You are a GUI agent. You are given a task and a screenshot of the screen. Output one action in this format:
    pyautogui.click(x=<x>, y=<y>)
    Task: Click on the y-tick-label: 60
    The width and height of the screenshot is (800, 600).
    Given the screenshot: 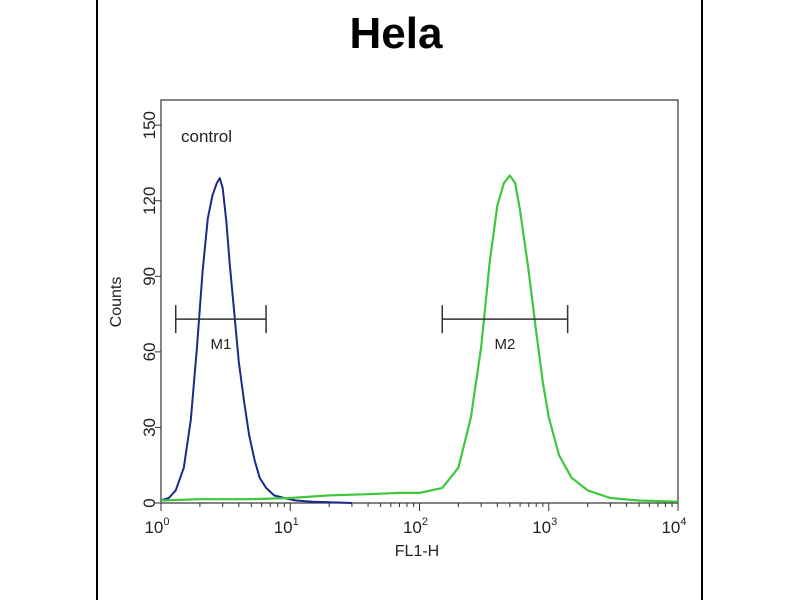 What is the action you would take?
    pyautogui.click(x=149, y=351)
    